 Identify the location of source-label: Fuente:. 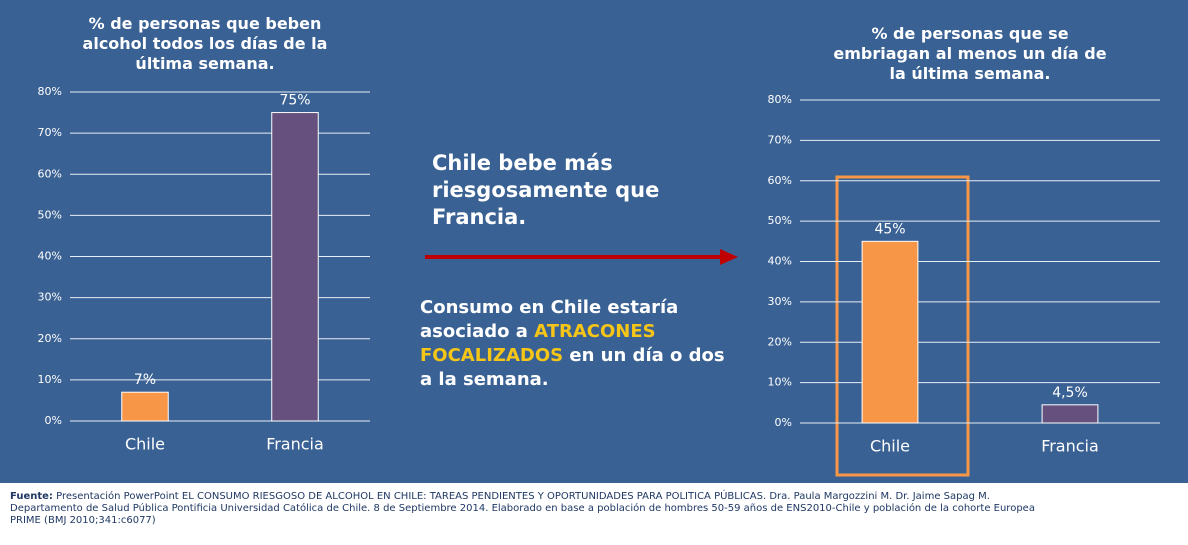
(31, 496).